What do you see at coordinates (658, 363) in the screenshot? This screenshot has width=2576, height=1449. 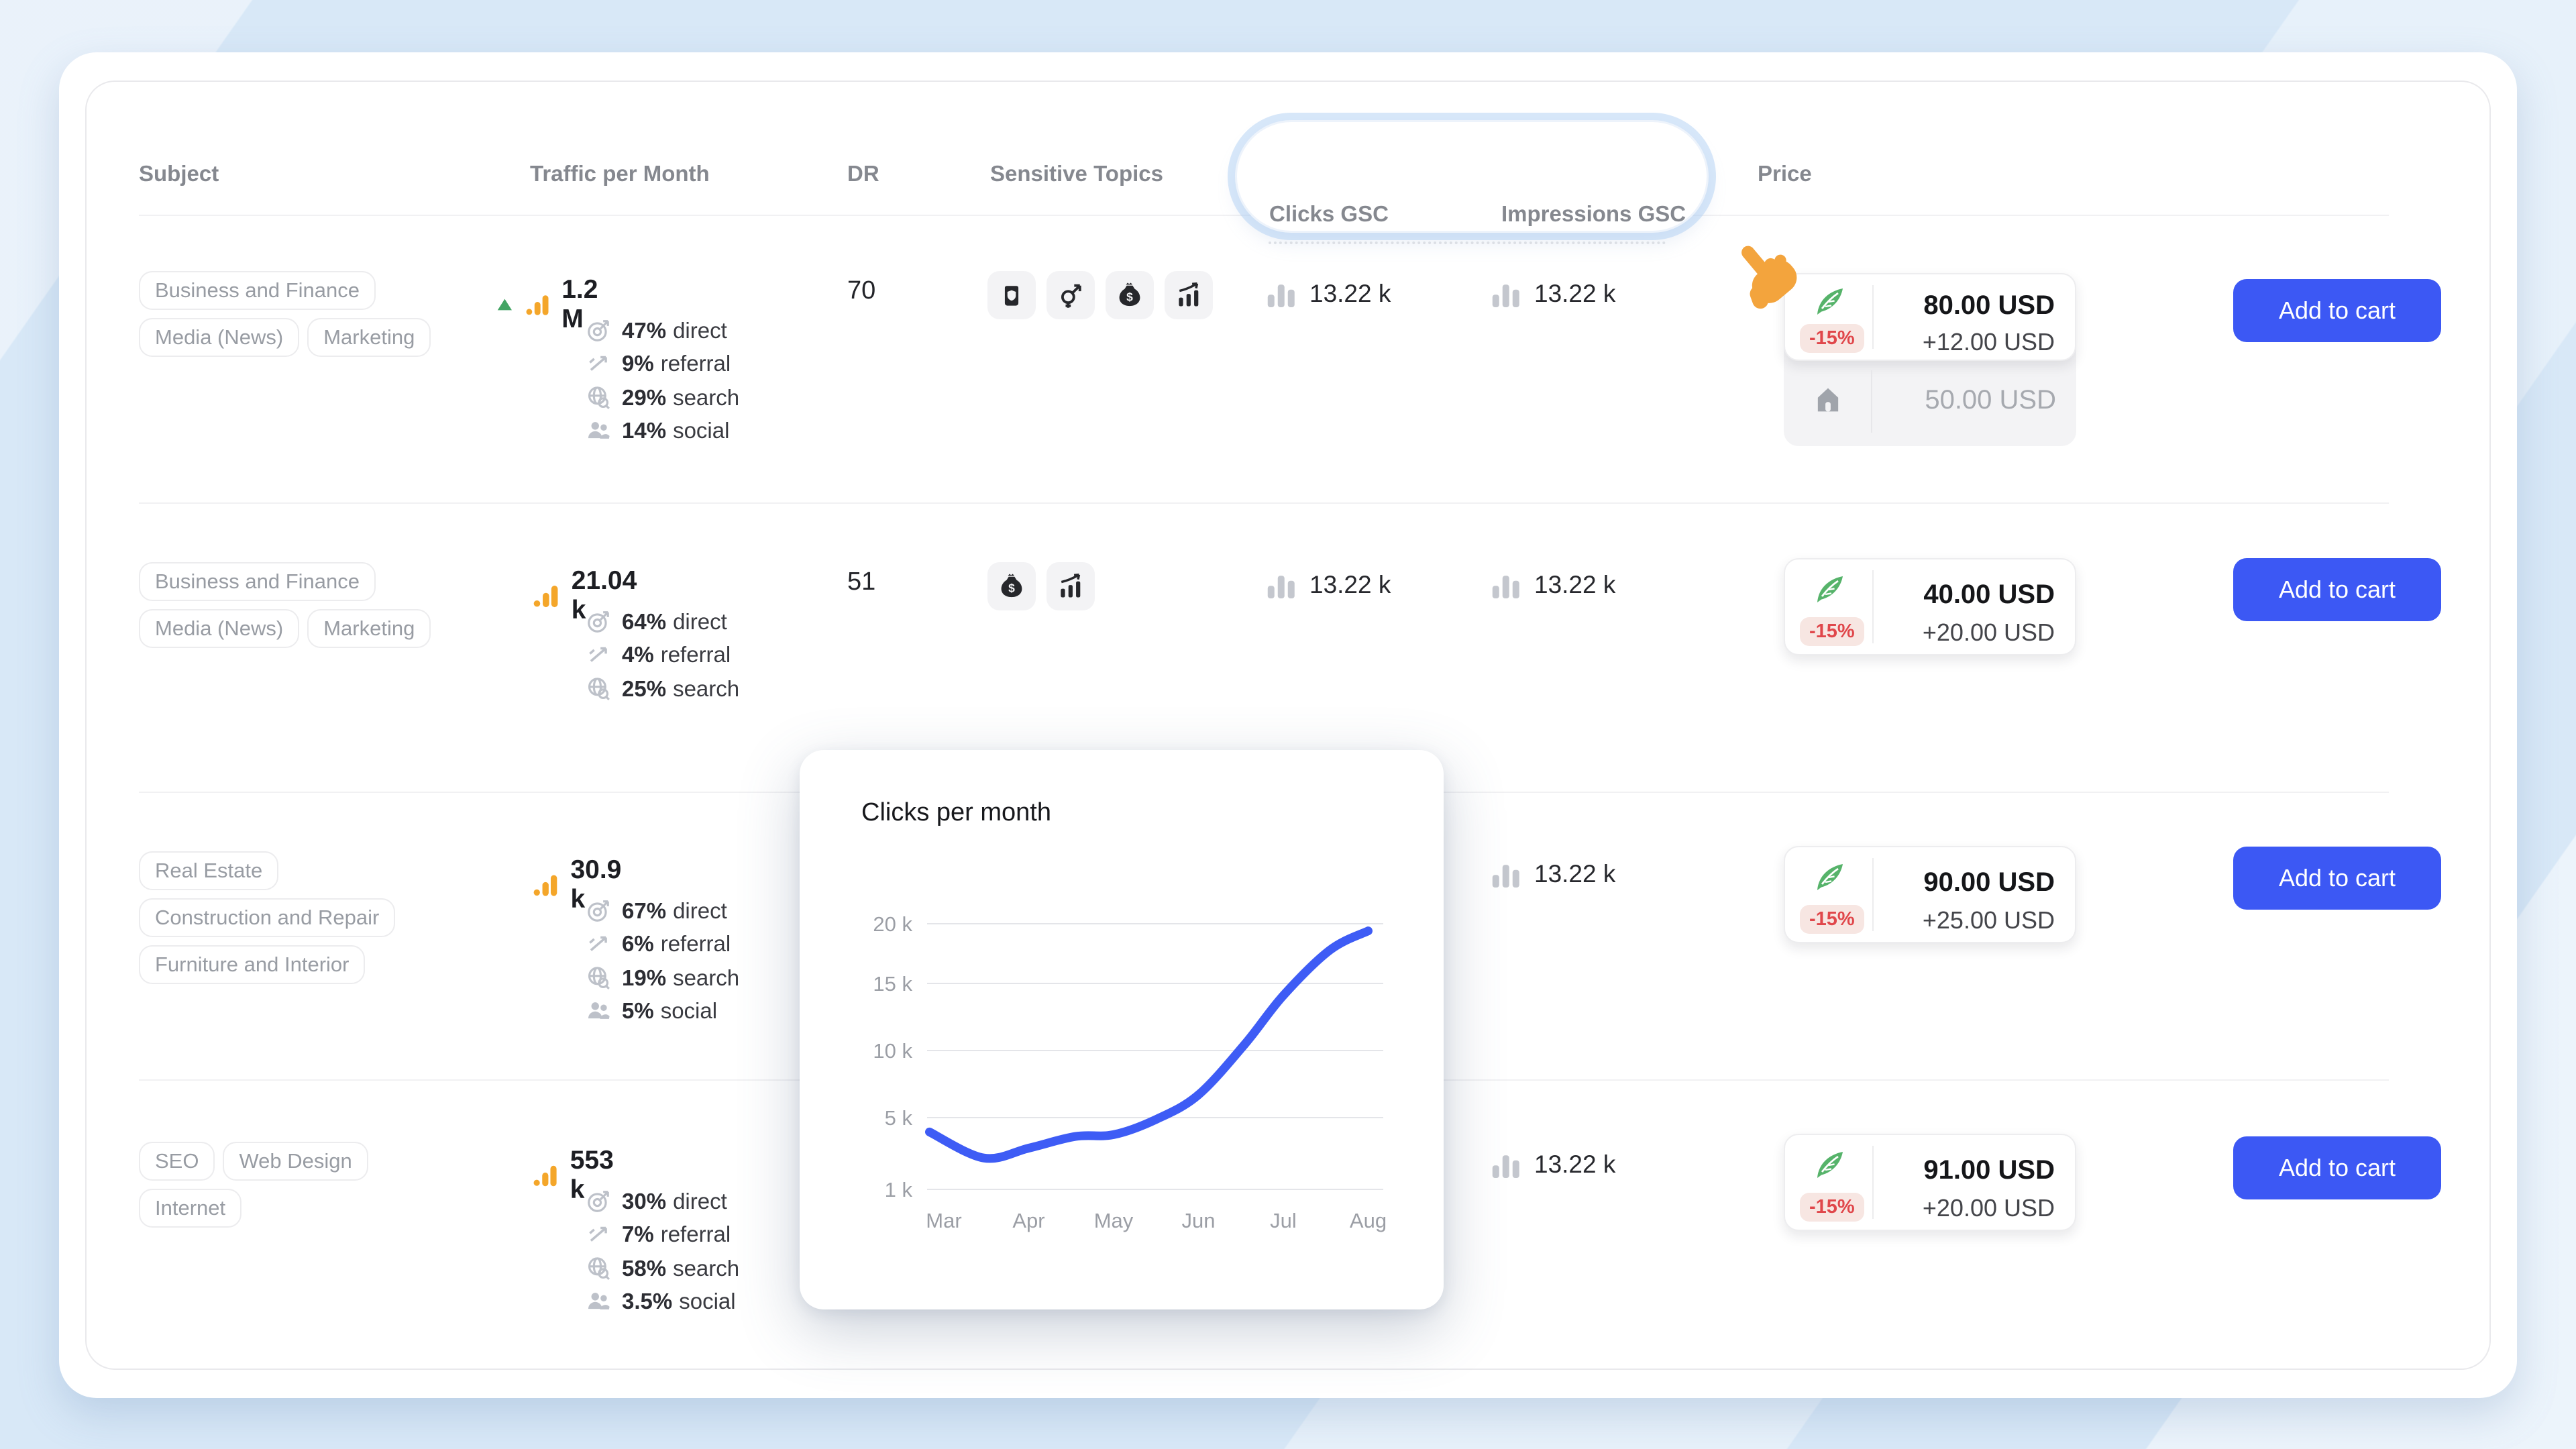 I see `traffic-referral-line: 9% referral` at bounding box center [658, 363].